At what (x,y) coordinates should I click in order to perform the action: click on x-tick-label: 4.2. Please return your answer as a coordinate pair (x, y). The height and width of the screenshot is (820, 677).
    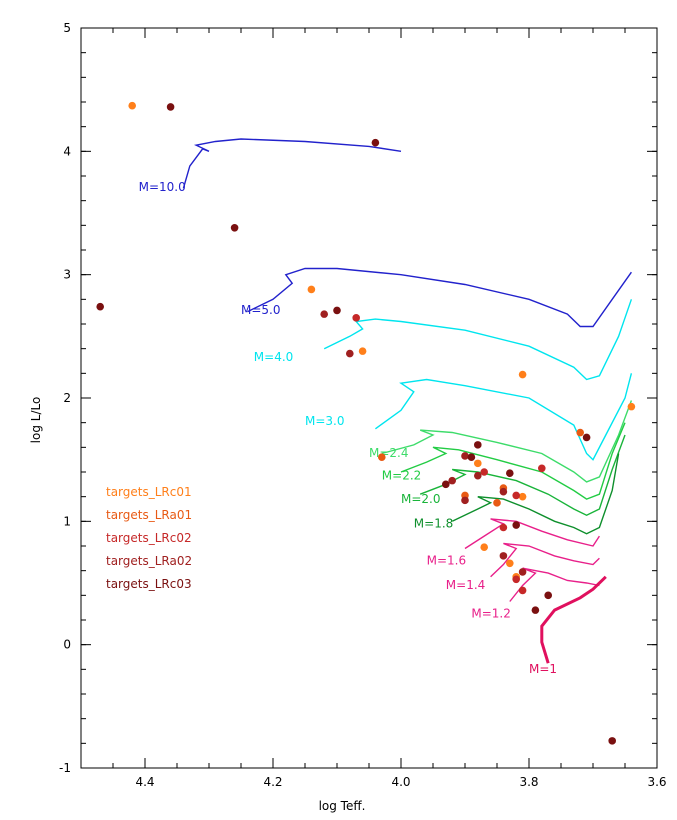
    Looking at the image, I should click on (272, 782).